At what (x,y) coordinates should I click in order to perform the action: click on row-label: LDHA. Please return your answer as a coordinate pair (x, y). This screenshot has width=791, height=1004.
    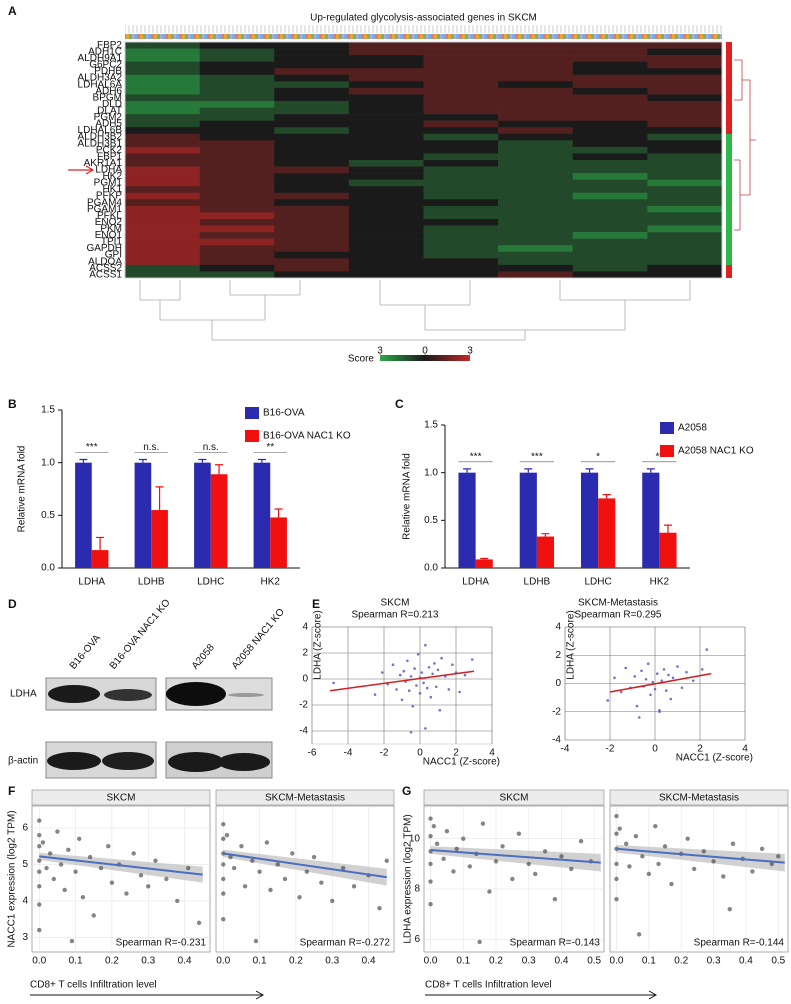
    Looking at the image, I should click on (108, 169).